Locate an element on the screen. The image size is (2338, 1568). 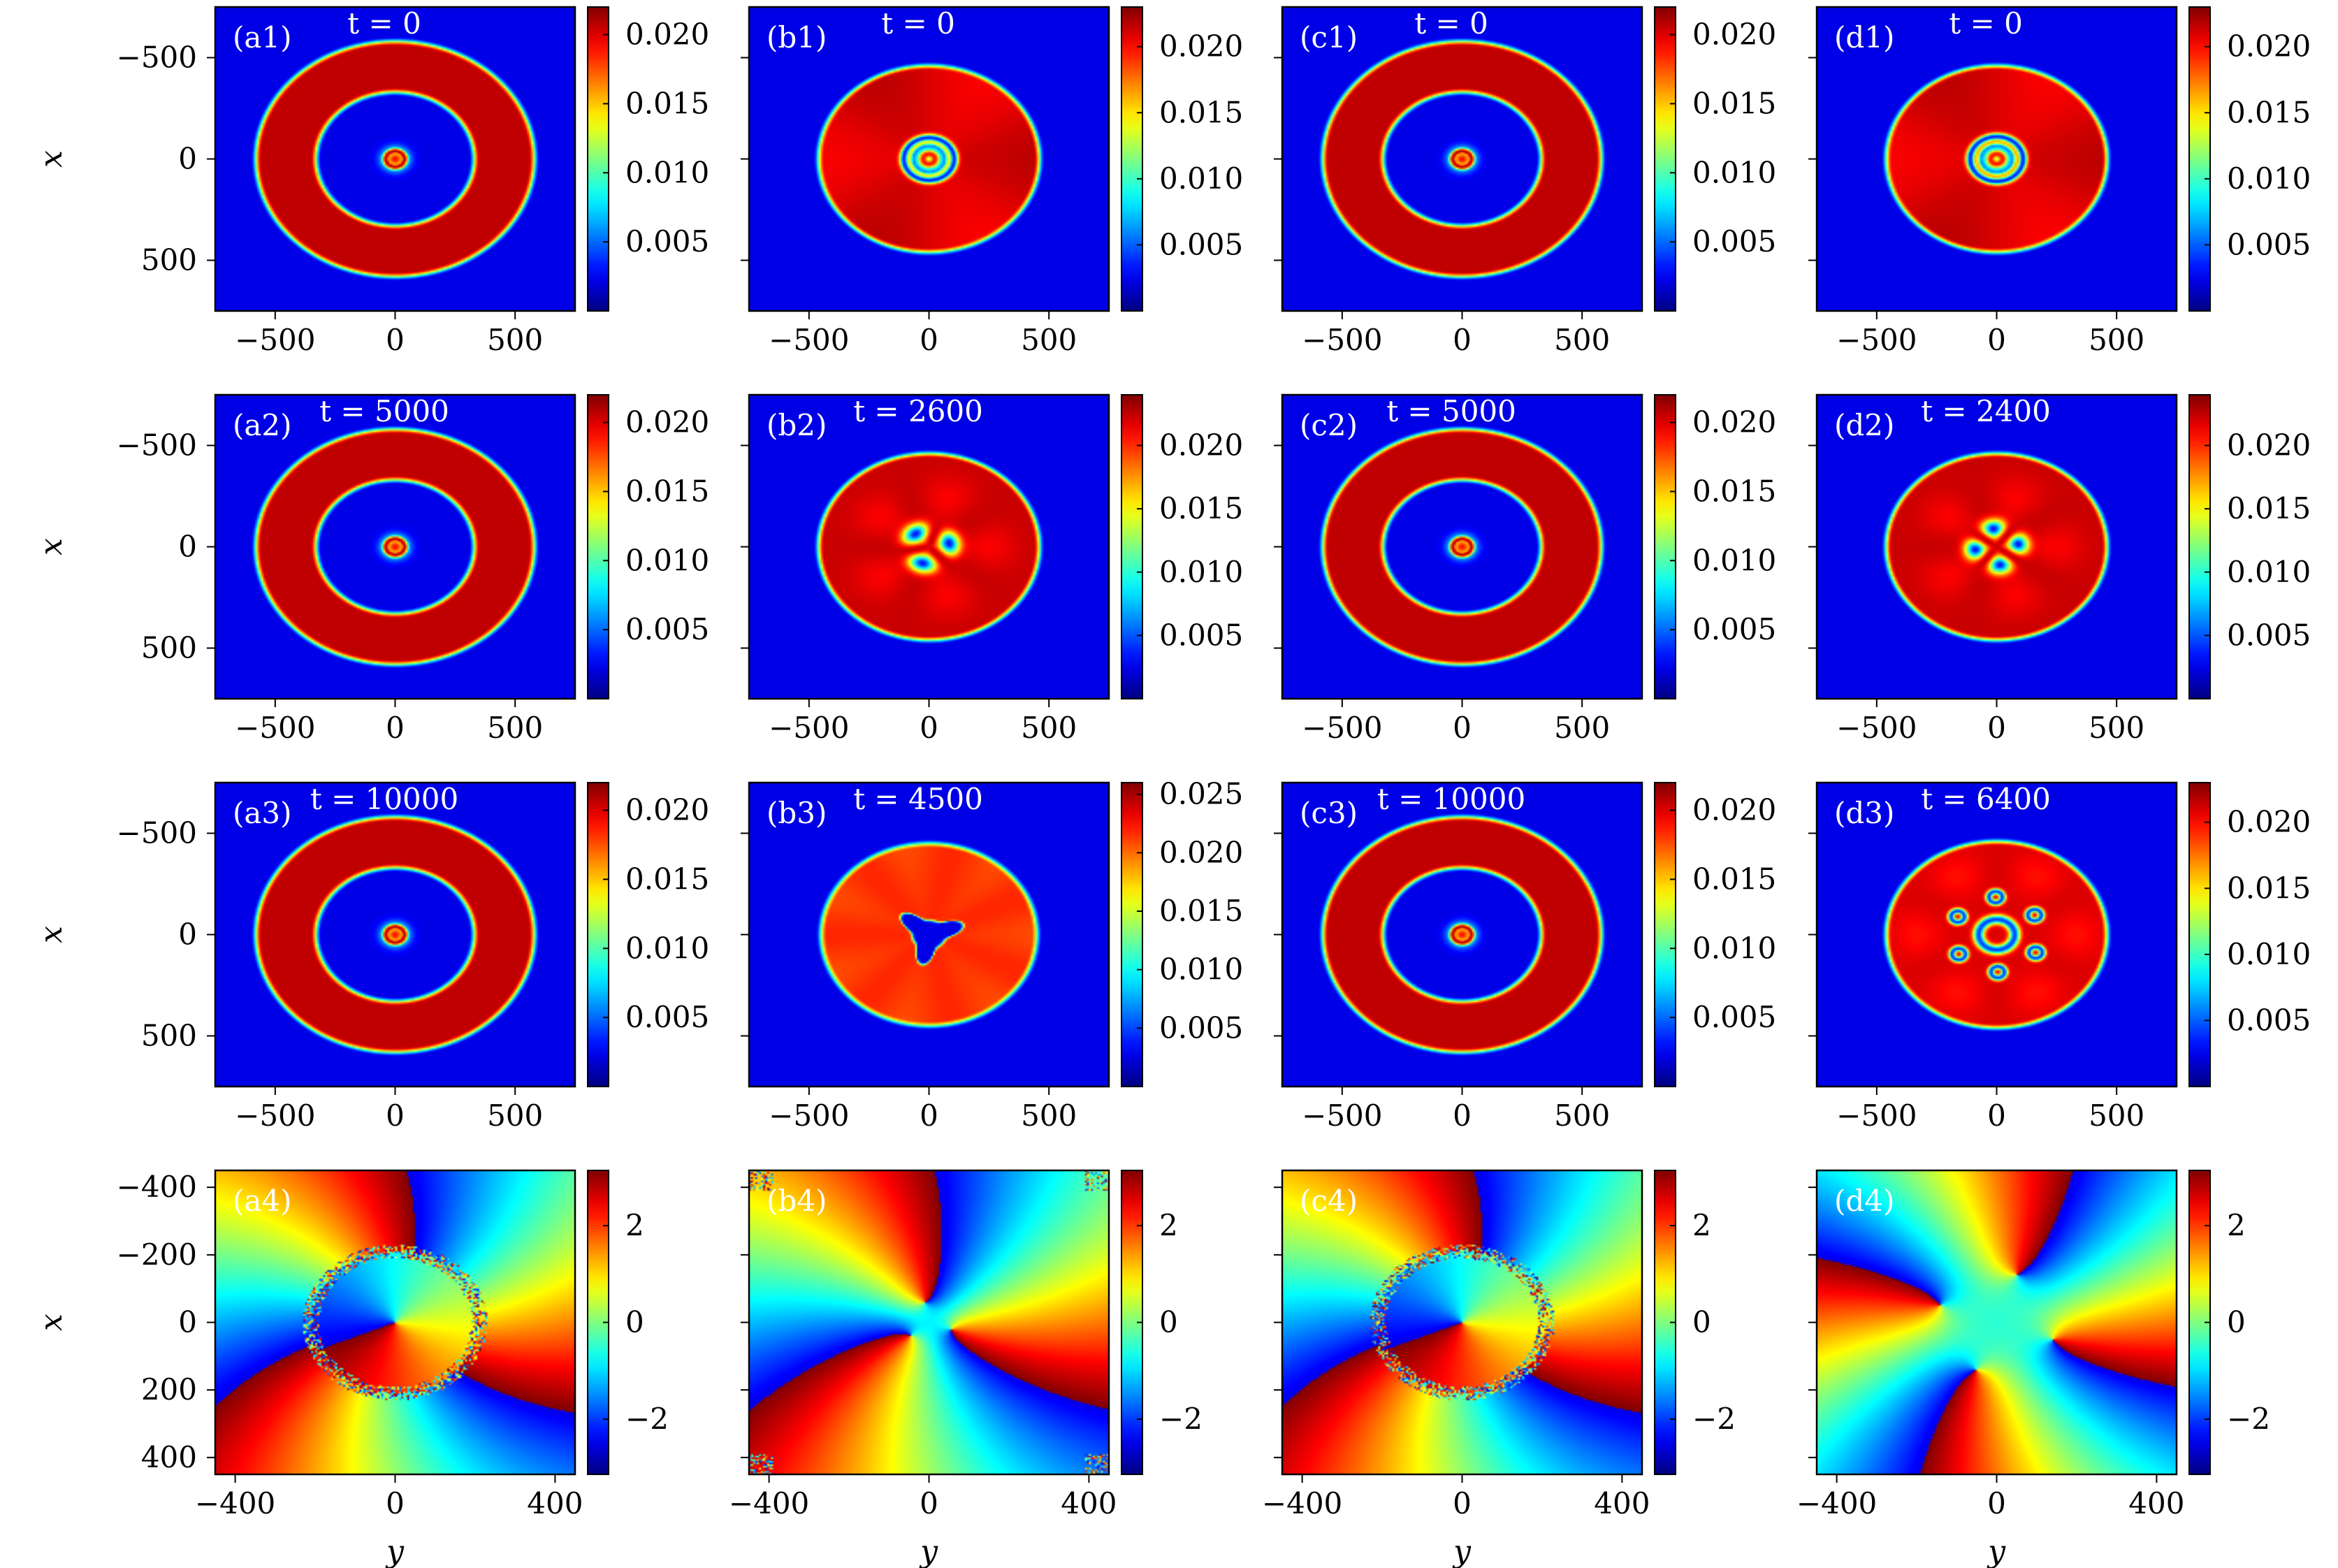
colorbar-b3 is located at coordinates (1132, 935).